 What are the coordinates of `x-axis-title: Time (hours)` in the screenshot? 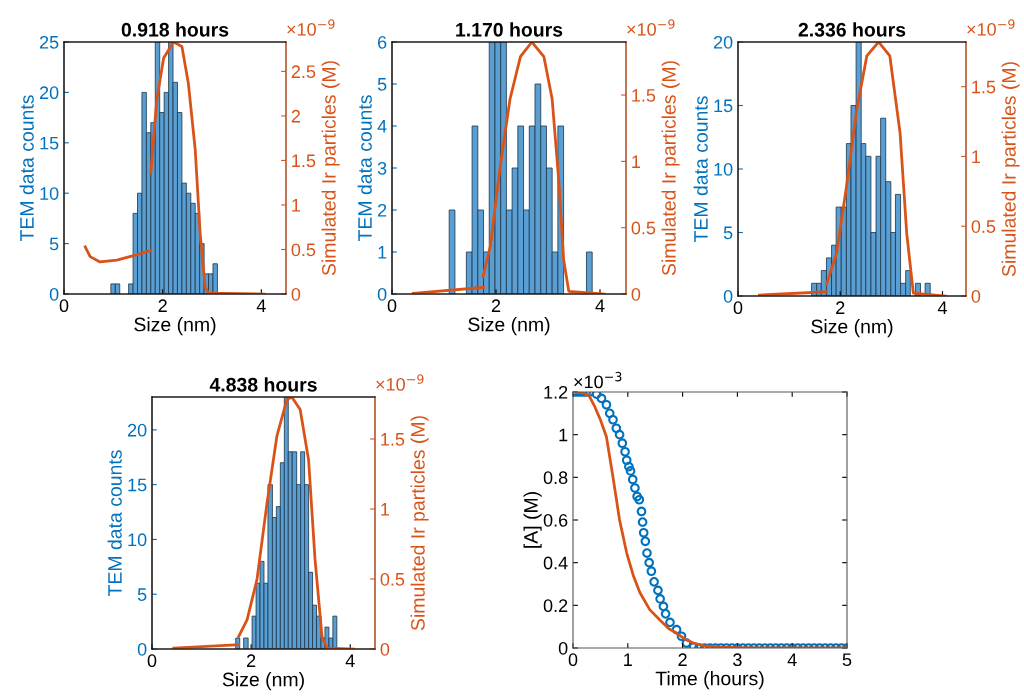 It's located at (709, 680).